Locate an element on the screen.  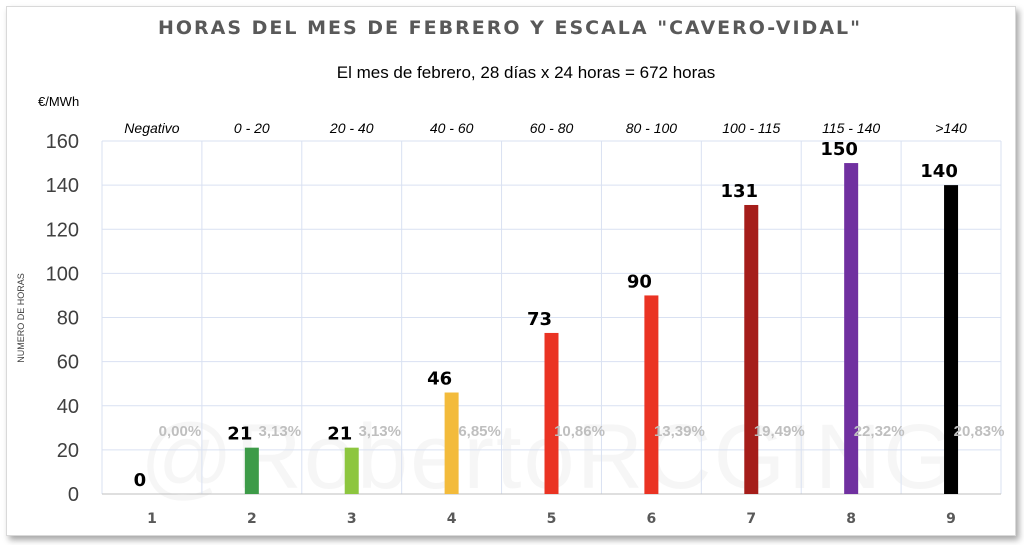
range-label: 0 - 20 is located at coordinates (252, 128).